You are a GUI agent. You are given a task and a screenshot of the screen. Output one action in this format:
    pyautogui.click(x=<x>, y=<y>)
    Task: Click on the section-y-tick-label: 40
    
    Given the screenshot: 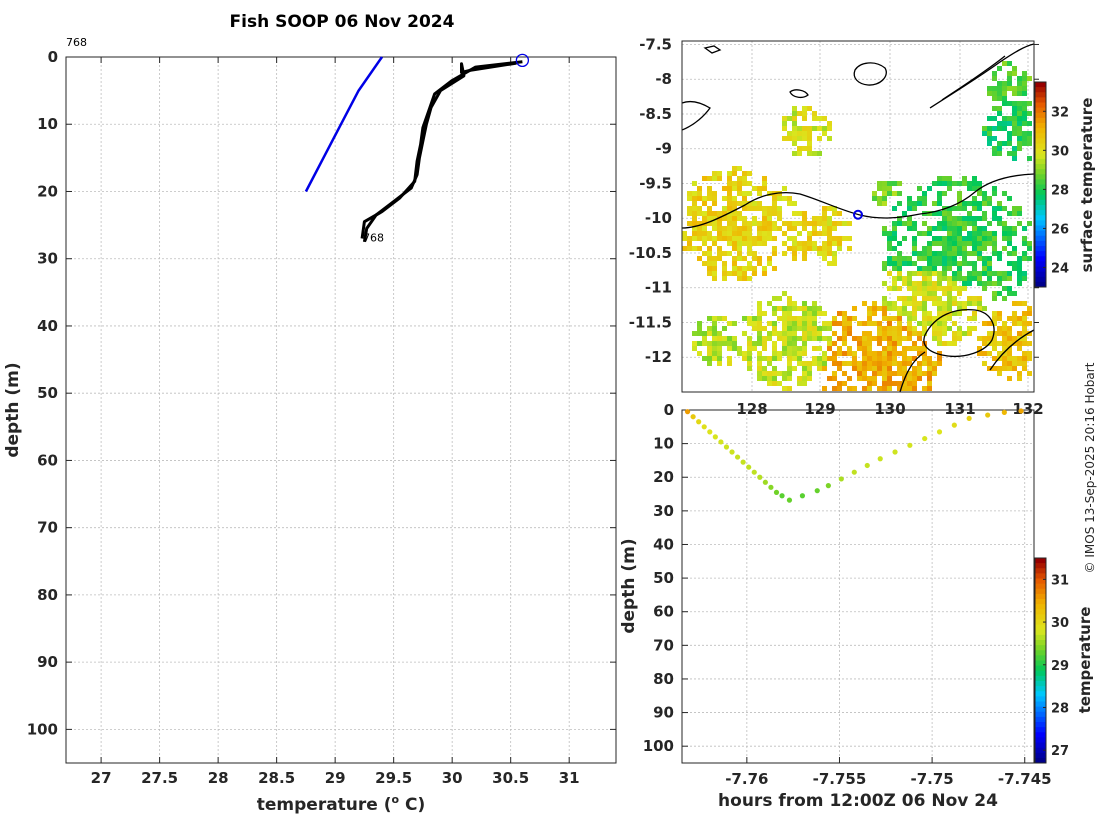 What is the action you would take?
    pyautogui.click(x=663, y=544)
    